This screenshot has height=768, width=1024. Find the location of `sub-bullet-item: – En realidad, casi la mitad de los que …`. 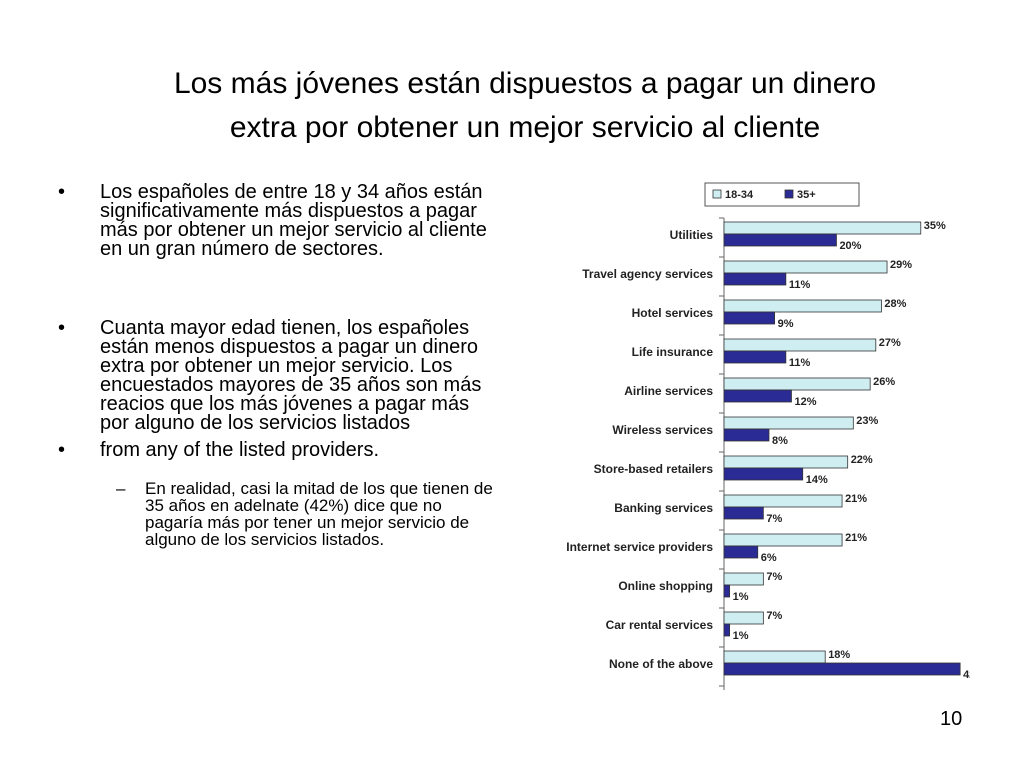

sub-bullet-item: – En realidad, casi la mitad de los que … is located at coordinates (278, 514).